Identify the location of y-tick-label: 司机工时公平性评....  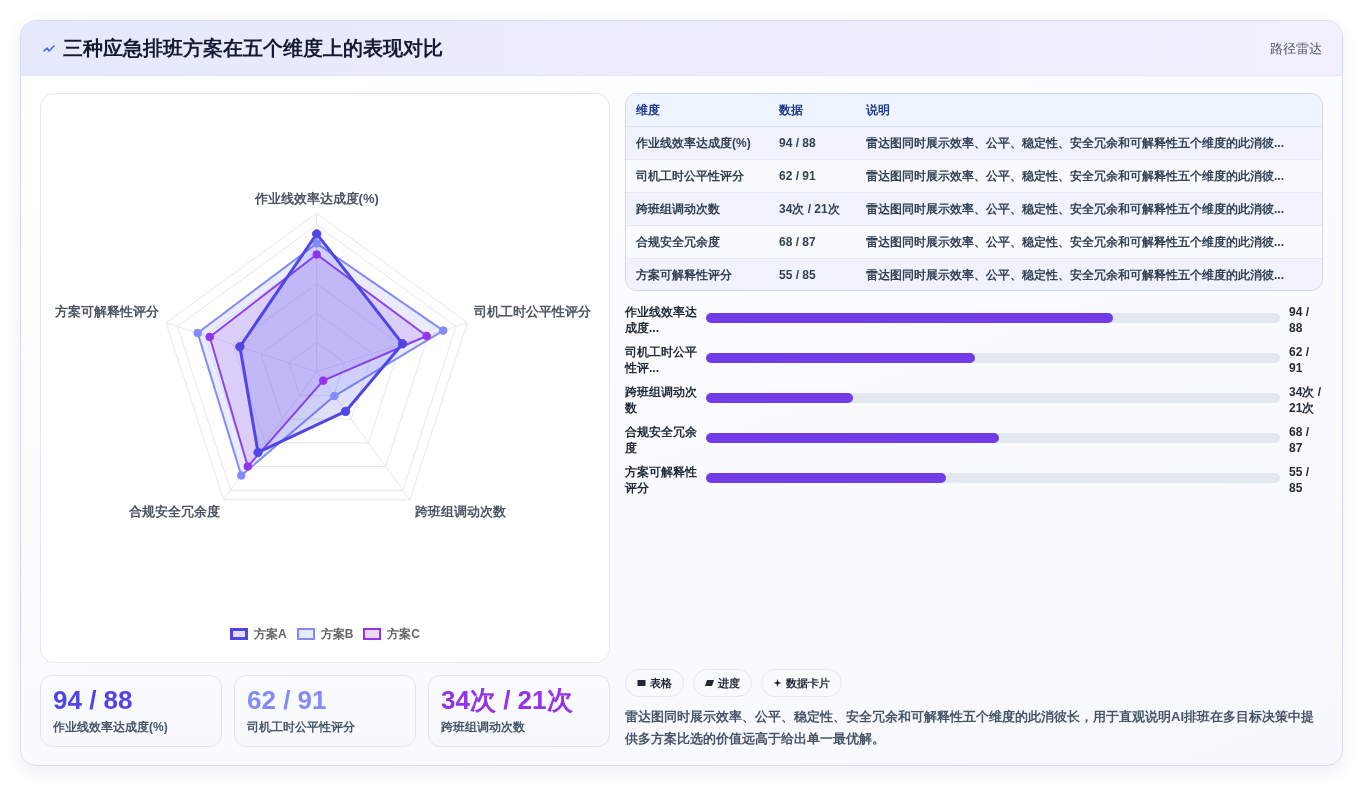
(661, 360).